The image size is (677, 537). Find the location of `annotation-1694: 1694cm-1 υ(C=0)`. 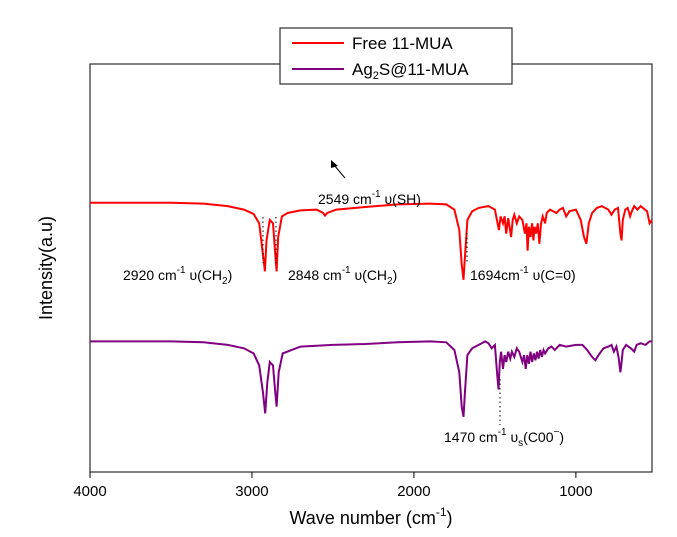

annotation-1694: 1694cm-1 υ(C=0) is located at coordinates (523, 274).